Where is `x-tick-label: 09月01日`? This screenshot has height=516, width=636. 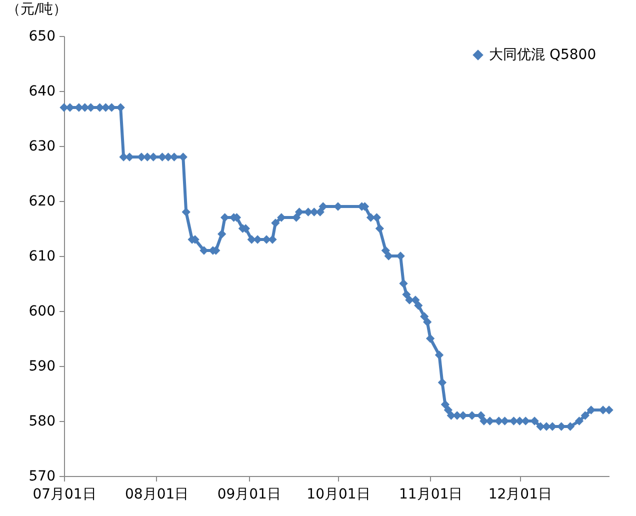 x-tick-label: 09月01日 is located at coordinates (249, 494).